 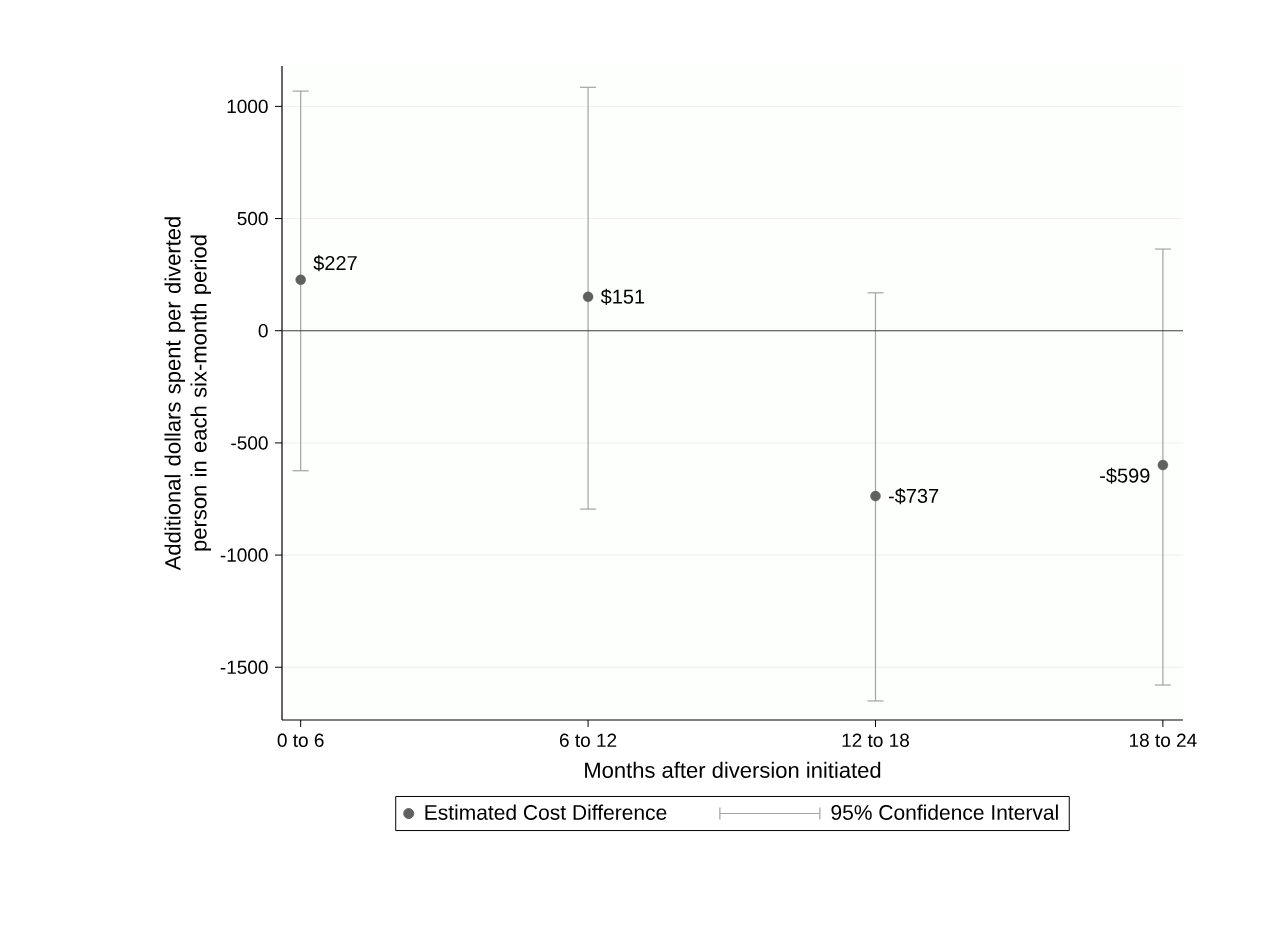 I want to click on x-tick-label: 12 to 18, so click(x=875, y=740).